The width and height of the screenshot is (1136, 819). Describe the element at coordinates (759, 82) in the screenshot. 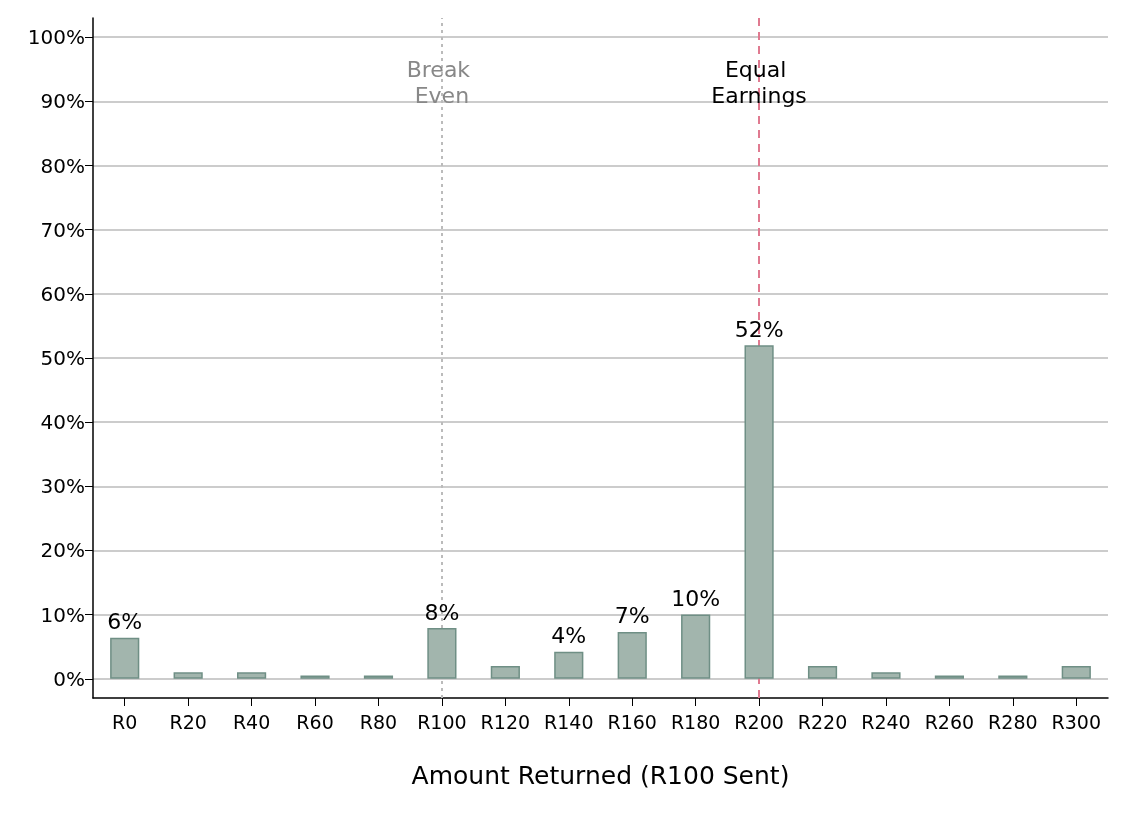

I see `ref-line-label: Equal Earnings` at that location.